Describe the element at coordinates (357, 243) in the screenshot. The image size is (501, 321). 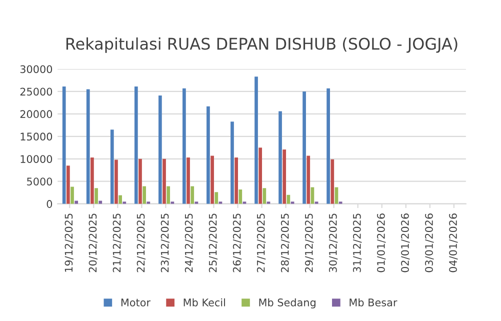
I see `x-tick-label: 31/12/2025` at that location.